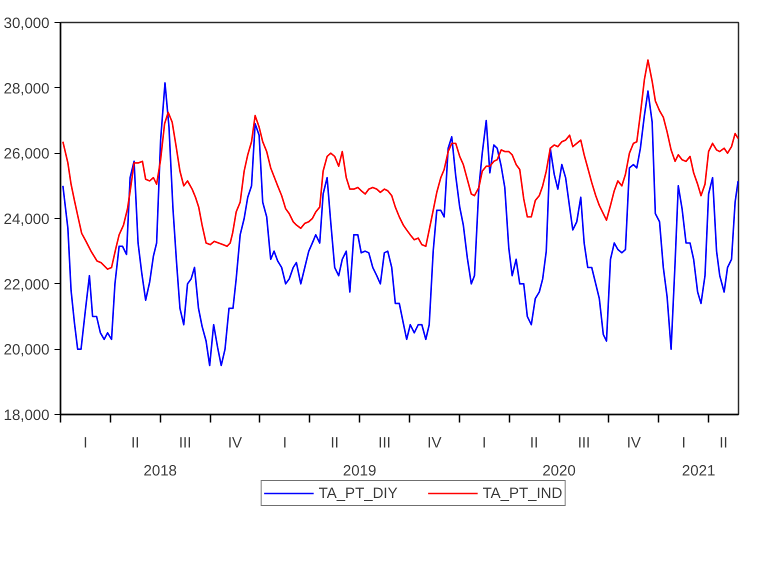  Describe the element at coordinates (27, 350) in the screenshot. I see `y-tick-label: 20,000` at that location.